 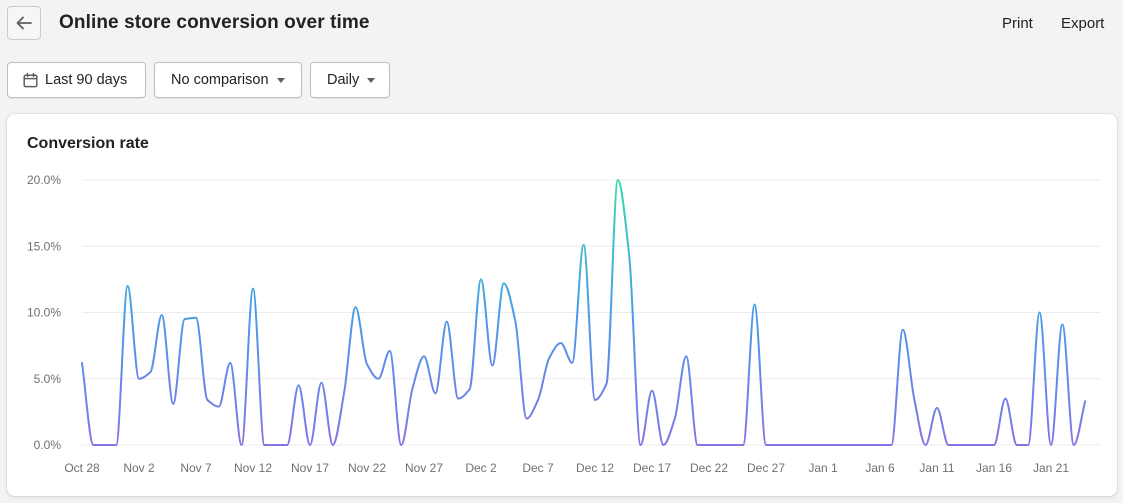 What do you see at coordinates (629, 256) in the screenshot?
I see `data-point: Dec 15: 14.3%` at bounding box center [629, 256].